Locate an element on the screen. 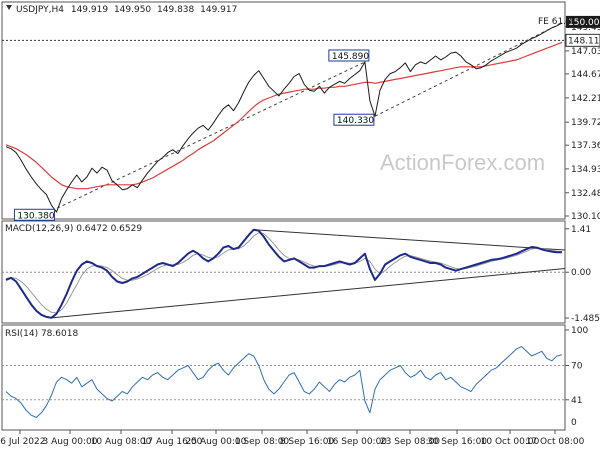  price-axis-label: 134.930 is located at coordinates (585, 170).